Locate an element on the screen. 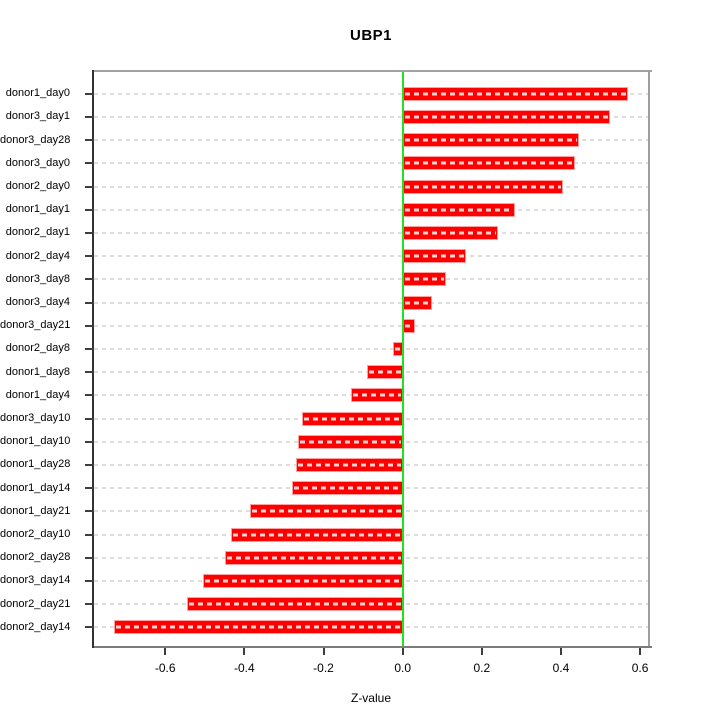 The image size is (720, 720). y-axis-label: donor3_day10 is located at coordinates (35, 418).